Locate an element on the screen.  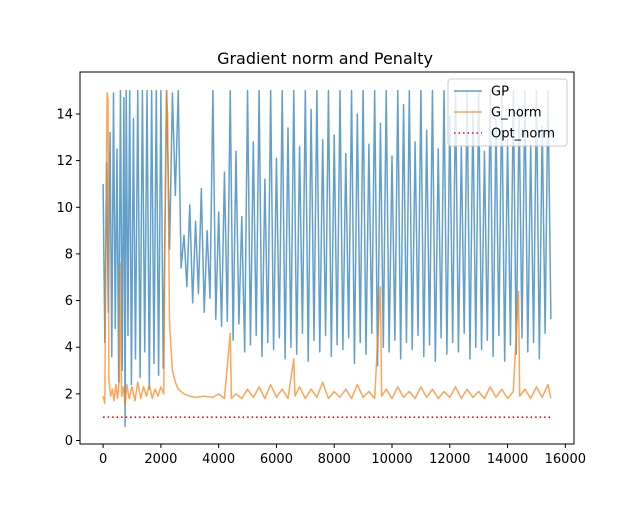
x-tick-label: 10000 is located at coordinates (391, 459).